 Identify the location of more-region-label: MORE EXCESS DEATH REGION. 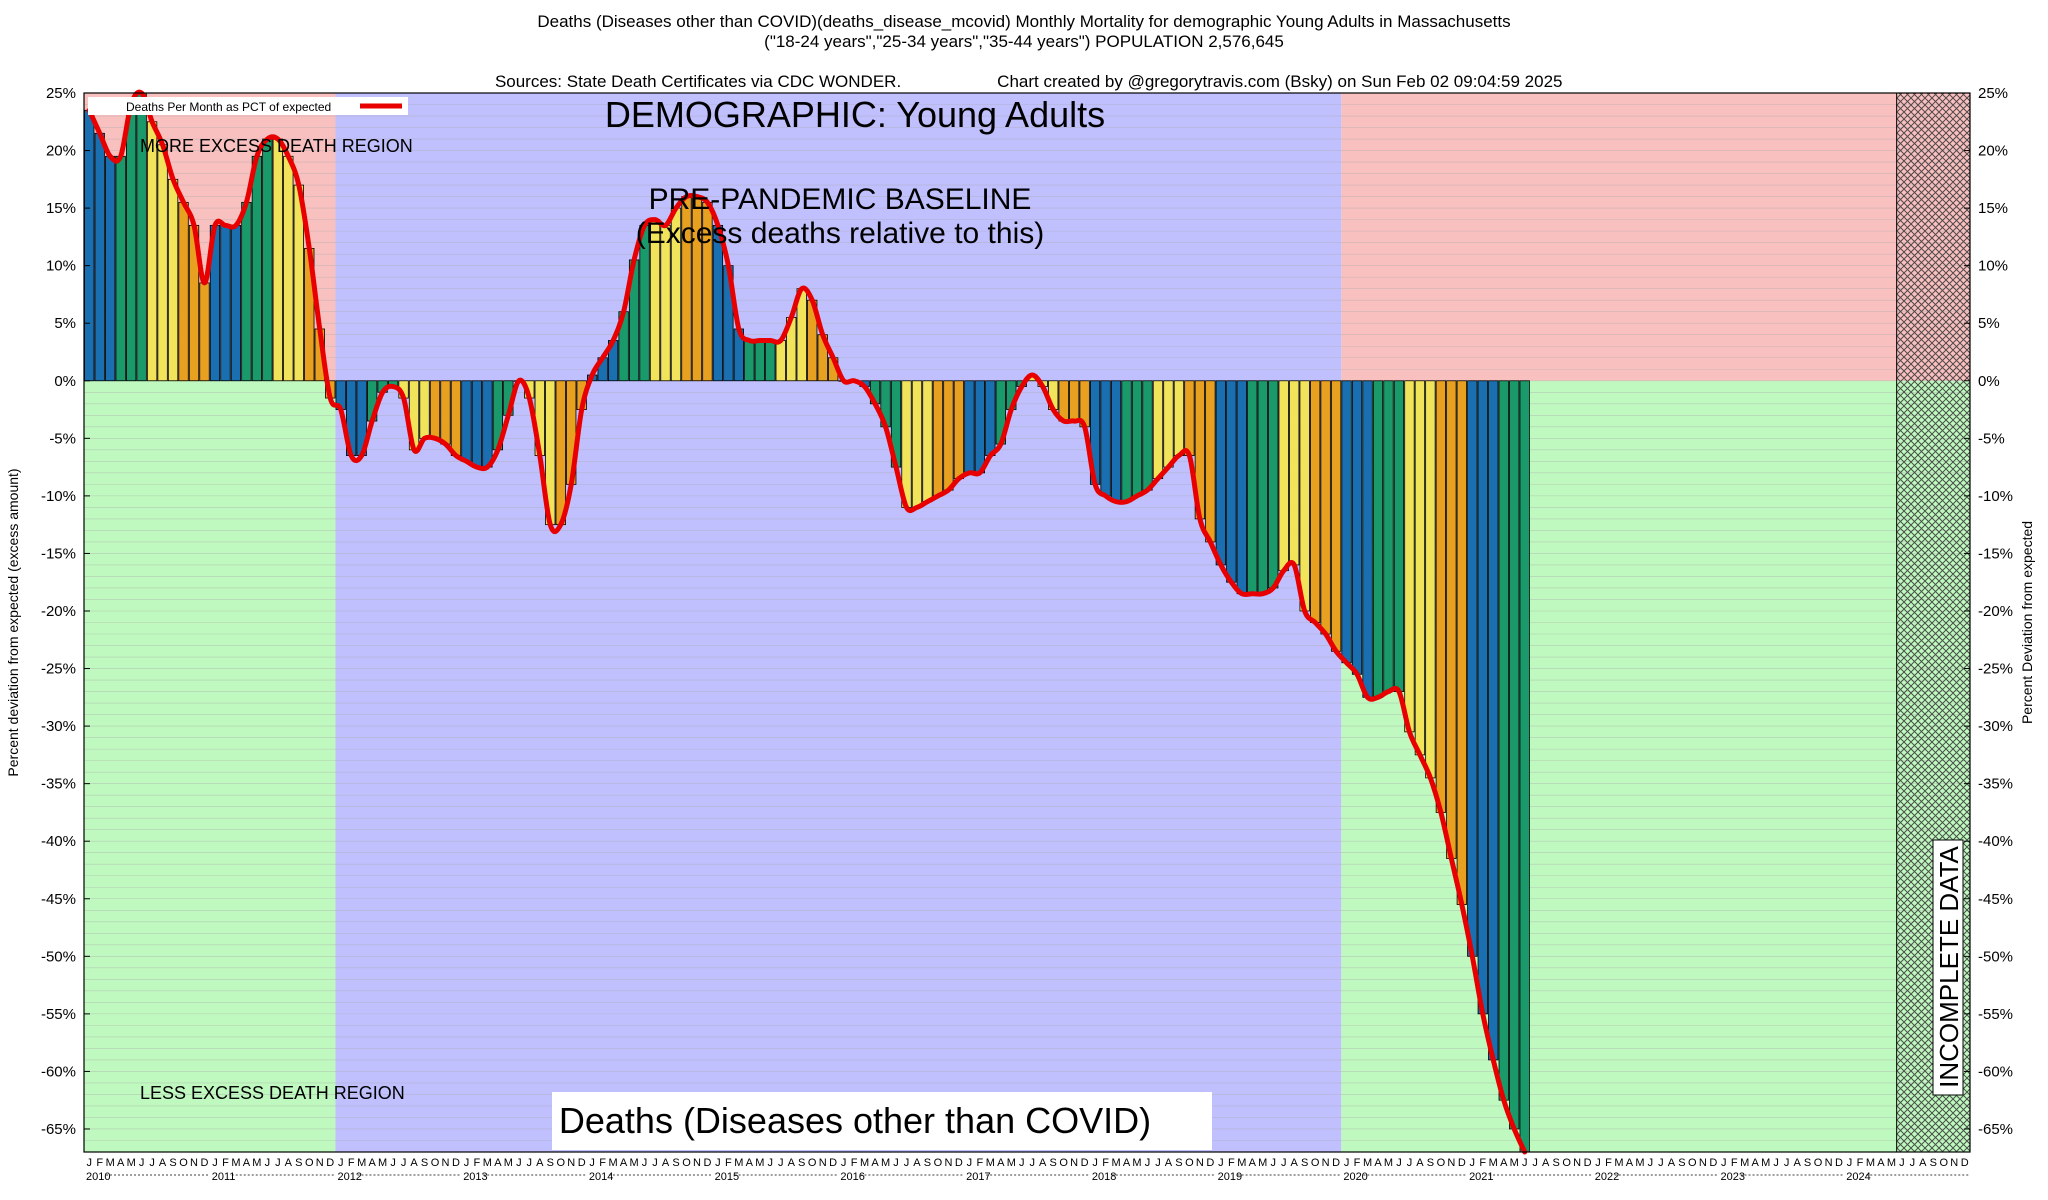
(276, 146).